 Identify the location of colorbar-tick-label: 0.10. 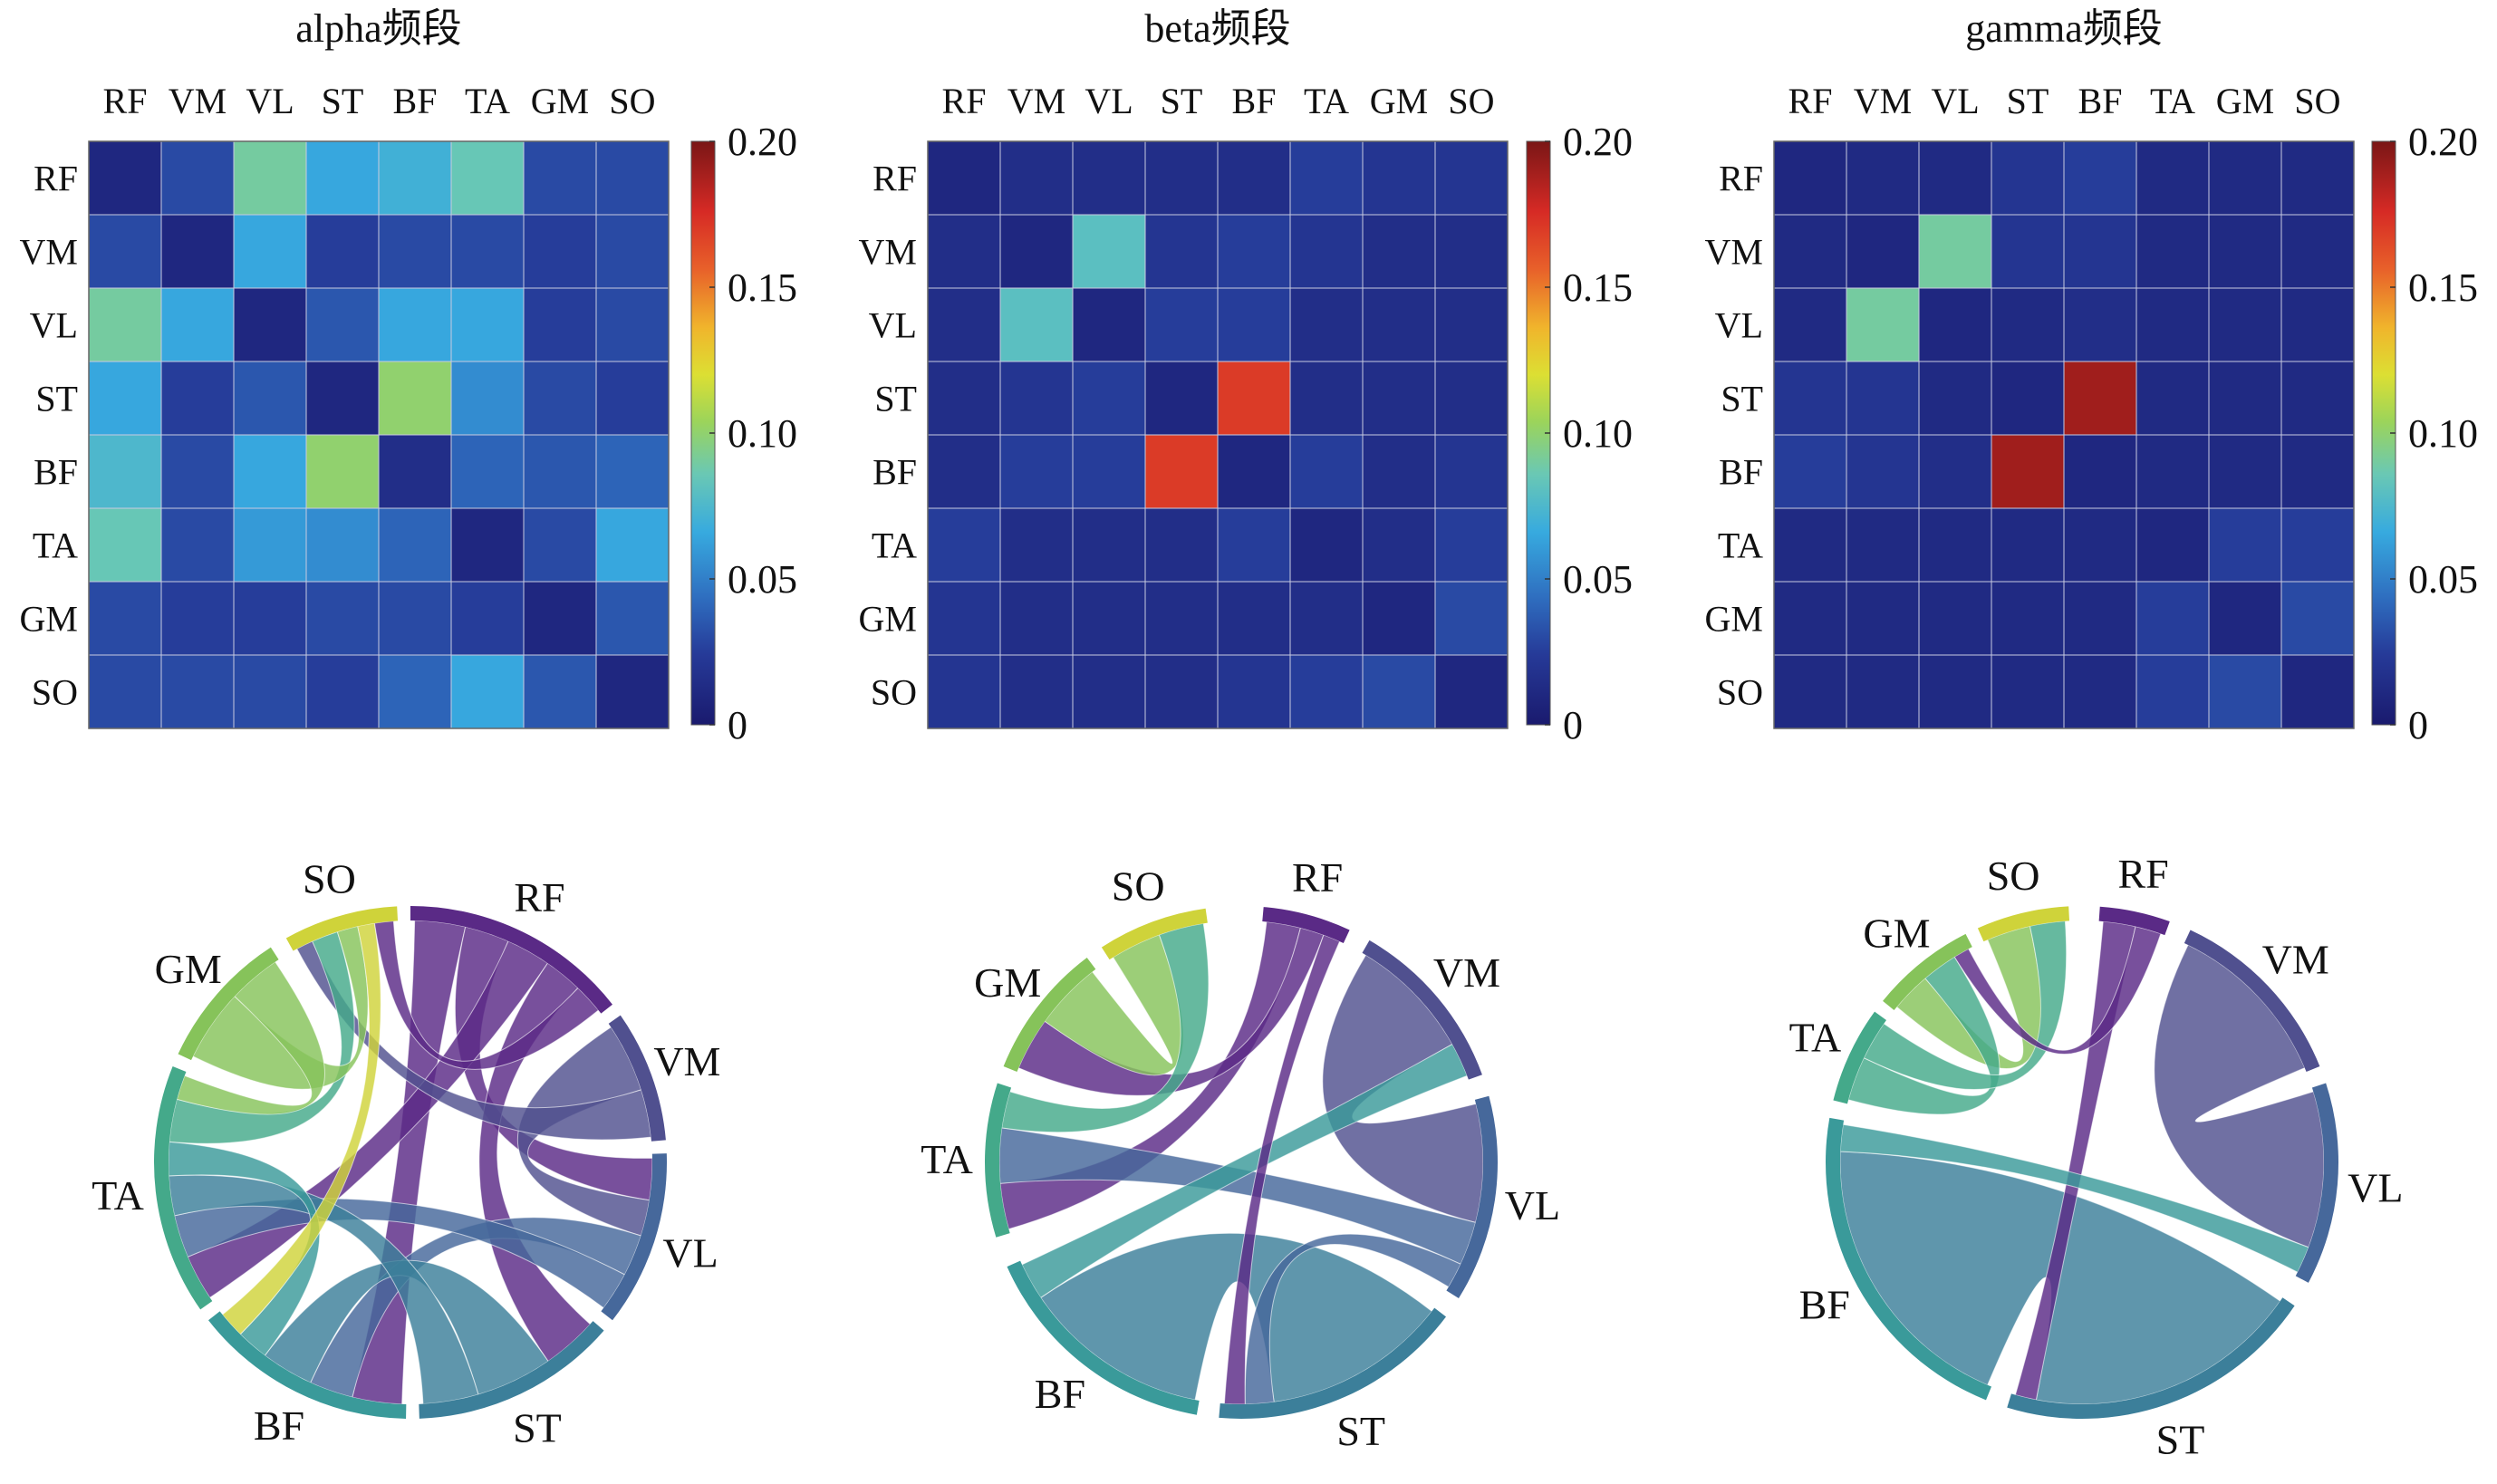
(762, 433).